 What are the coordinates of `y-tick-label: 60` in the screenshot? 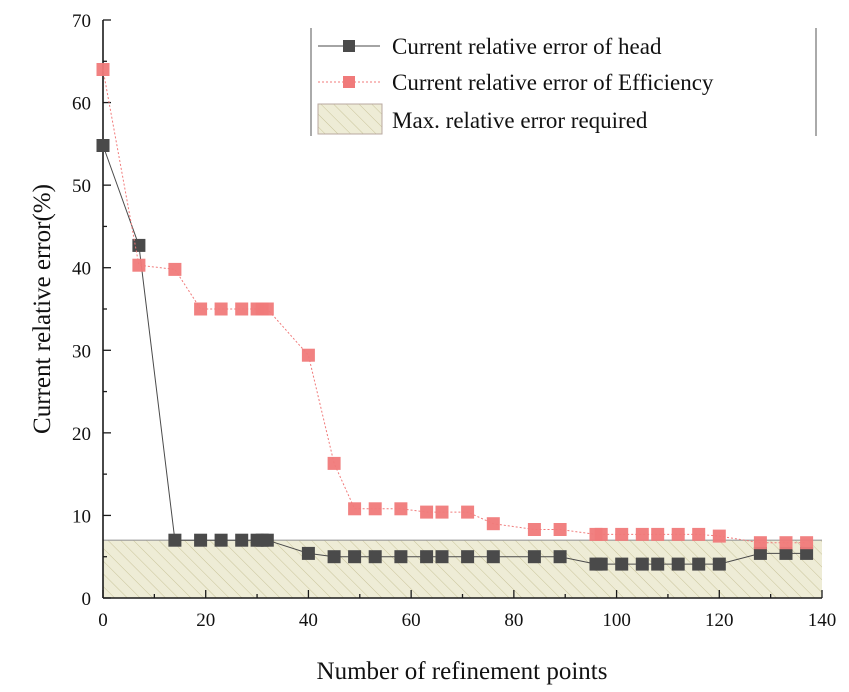 It's located at (81, 104).